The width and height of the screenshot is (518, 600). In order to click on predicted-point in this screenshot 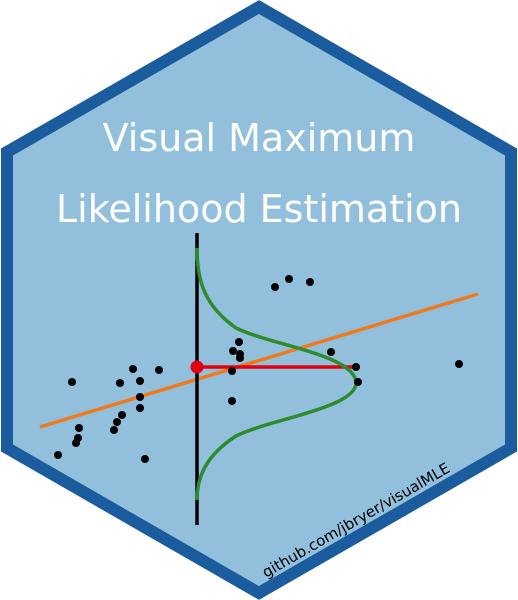, I will do `click(197, 367)`.